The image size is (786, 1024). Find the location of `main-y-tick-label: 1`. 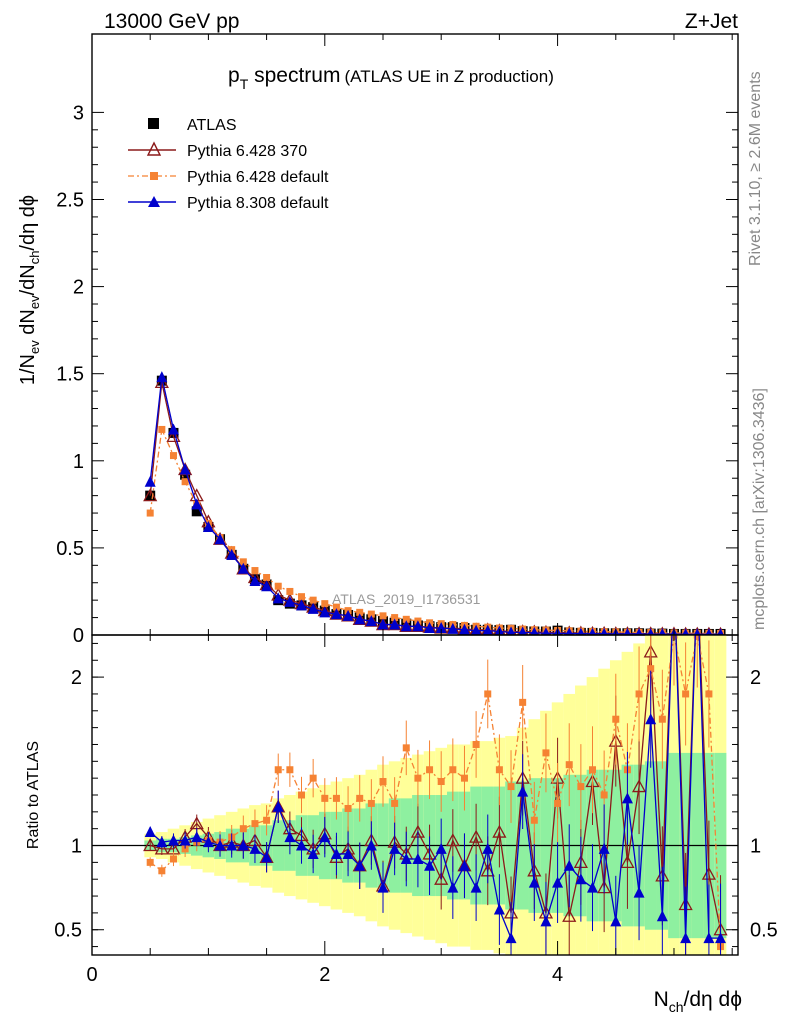

main-y-tick-label: 1 is located at coordinates (78, 462).